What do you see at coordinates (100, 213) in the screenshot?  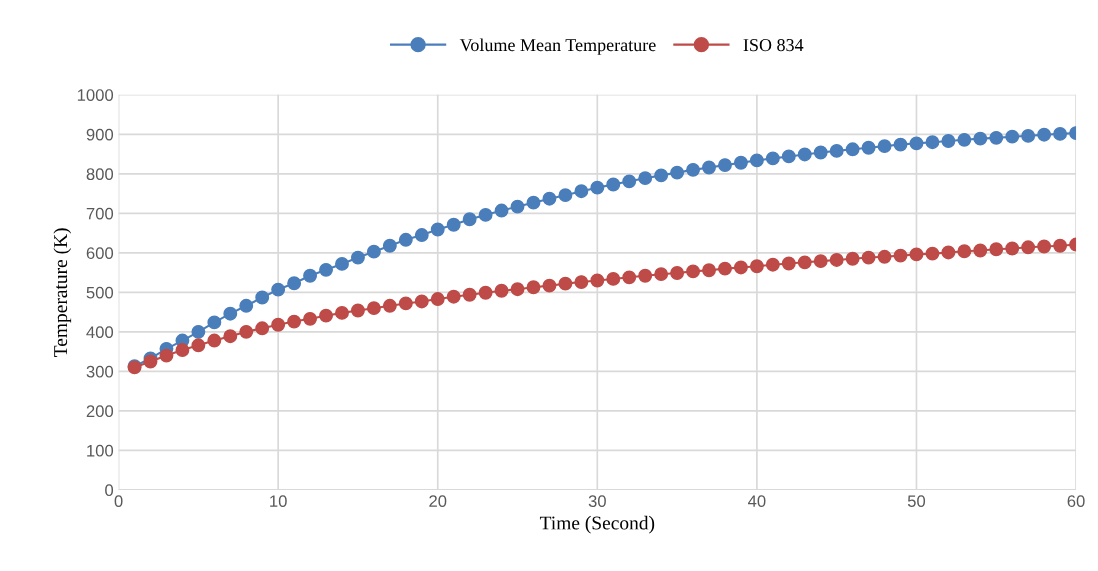 I see `y-tick-label: 700` at bounding box center [100, 213].